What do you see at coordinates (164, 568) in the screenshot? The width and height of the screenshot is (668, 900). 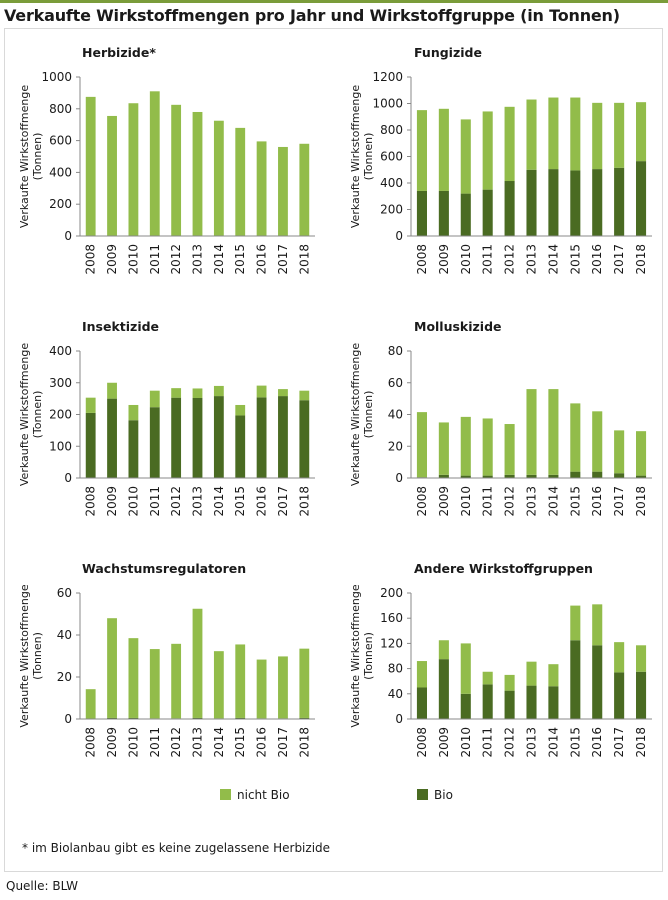 I see `chart-title: Wachstumsregulatoren` at bounding box center [164, 568].